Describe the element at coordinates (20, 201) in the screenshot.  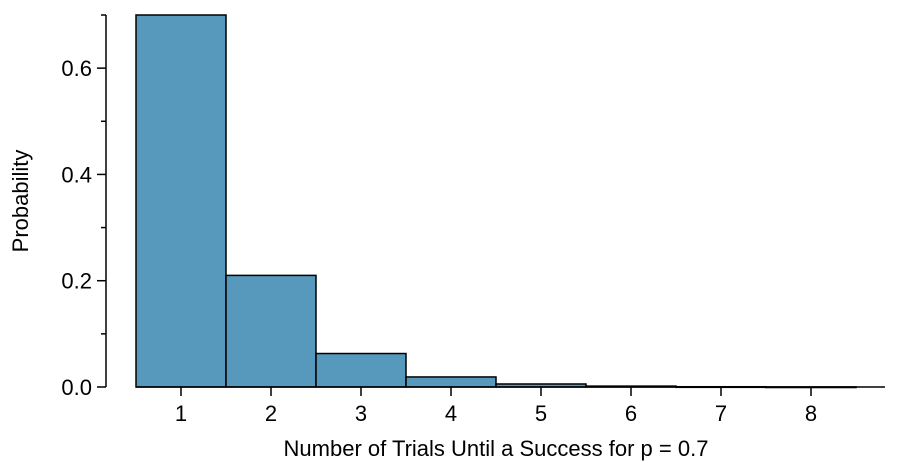
I see `y-axis-title: Probability` at that location.